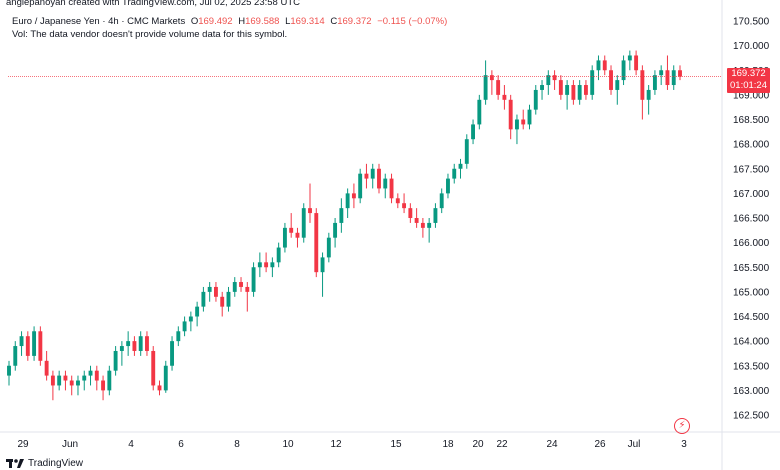 This screenshot has width=780, height=470. Describe the element at coordinates (15, 463) in the screenshot. I see `tradingview-logo-icon` at that location.